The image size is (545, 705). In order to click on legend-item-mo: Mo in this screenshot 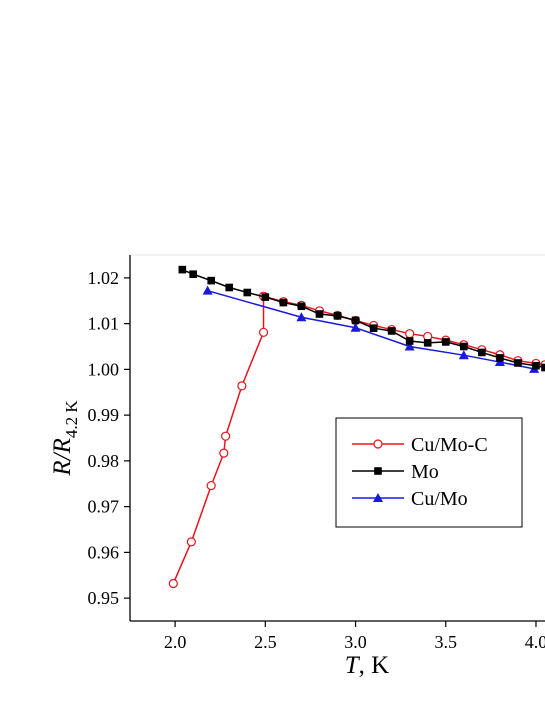, I will do `click(395, 472)`.